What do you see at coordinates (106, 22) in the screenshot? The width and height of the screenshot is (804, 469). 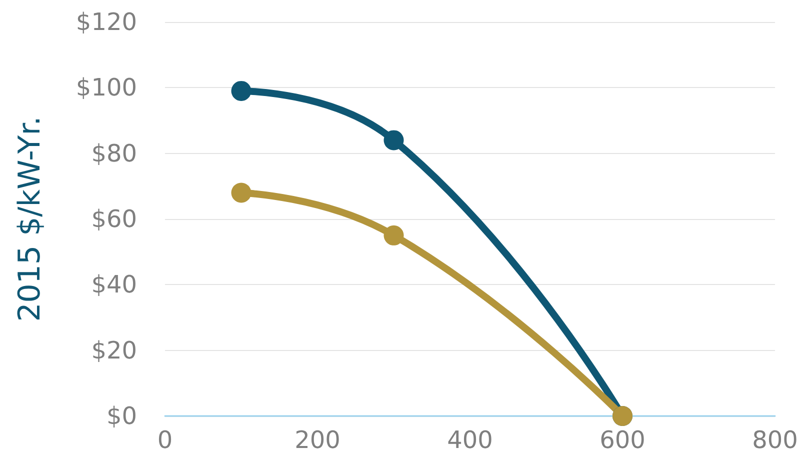 I see `y-tick-label: $120` at bounding box center [106, 22].